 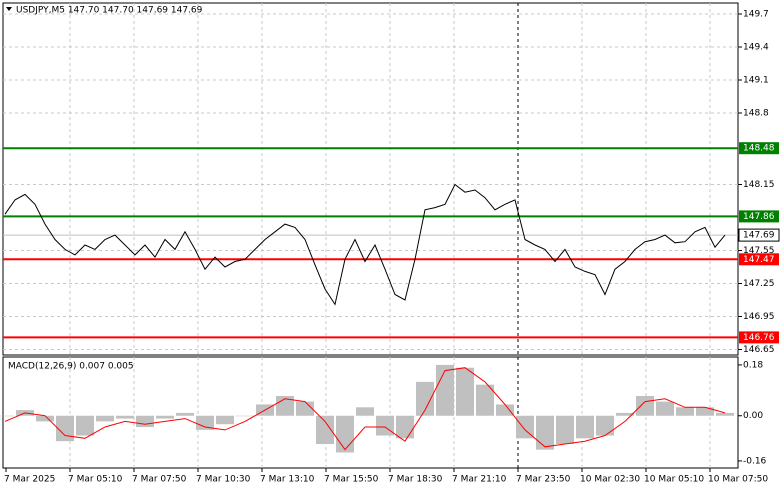 I want to click on chart-title: USDJPY,M5 147.70 147.70 147.69 147.69, so click(x=109, y=11).